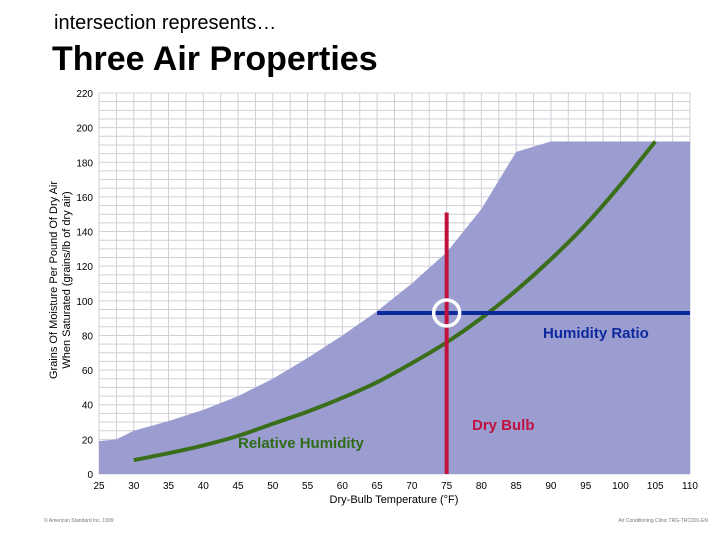 This screenshot has height=540, width=720. What do you see at coordinates (88, 440) in the screenshot?
I see `y-tick-label: 20` at bounding box center [88, 440].